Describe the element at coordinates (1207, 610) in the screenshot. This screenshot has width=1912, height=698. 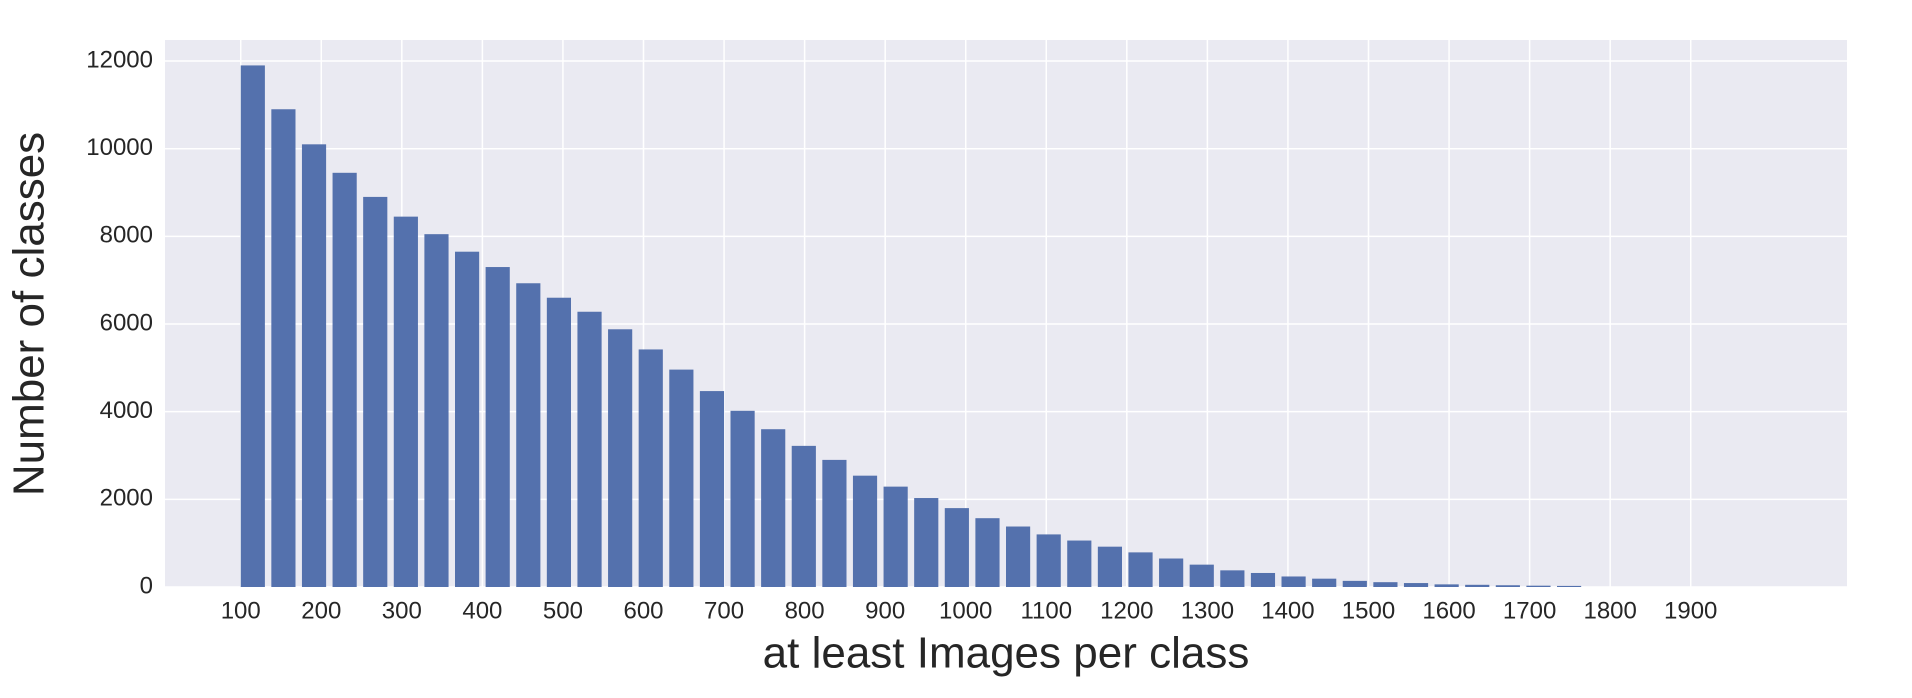
I see `x-tick-label: 1300` at that location.